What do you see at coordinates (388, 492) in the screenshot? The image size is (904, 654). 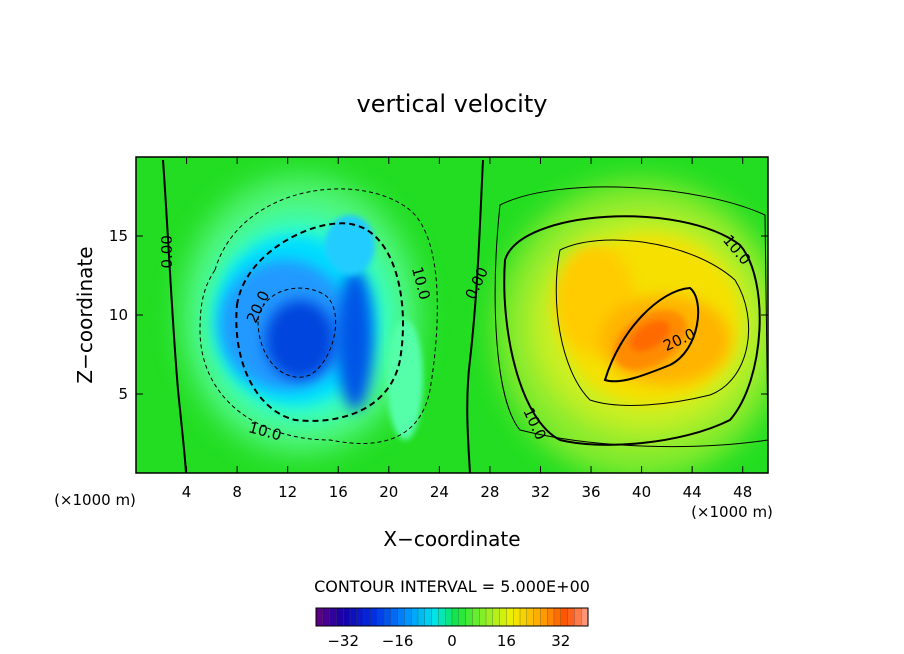 I see `x-tick-label: 20` at bounding box center [388, 492].